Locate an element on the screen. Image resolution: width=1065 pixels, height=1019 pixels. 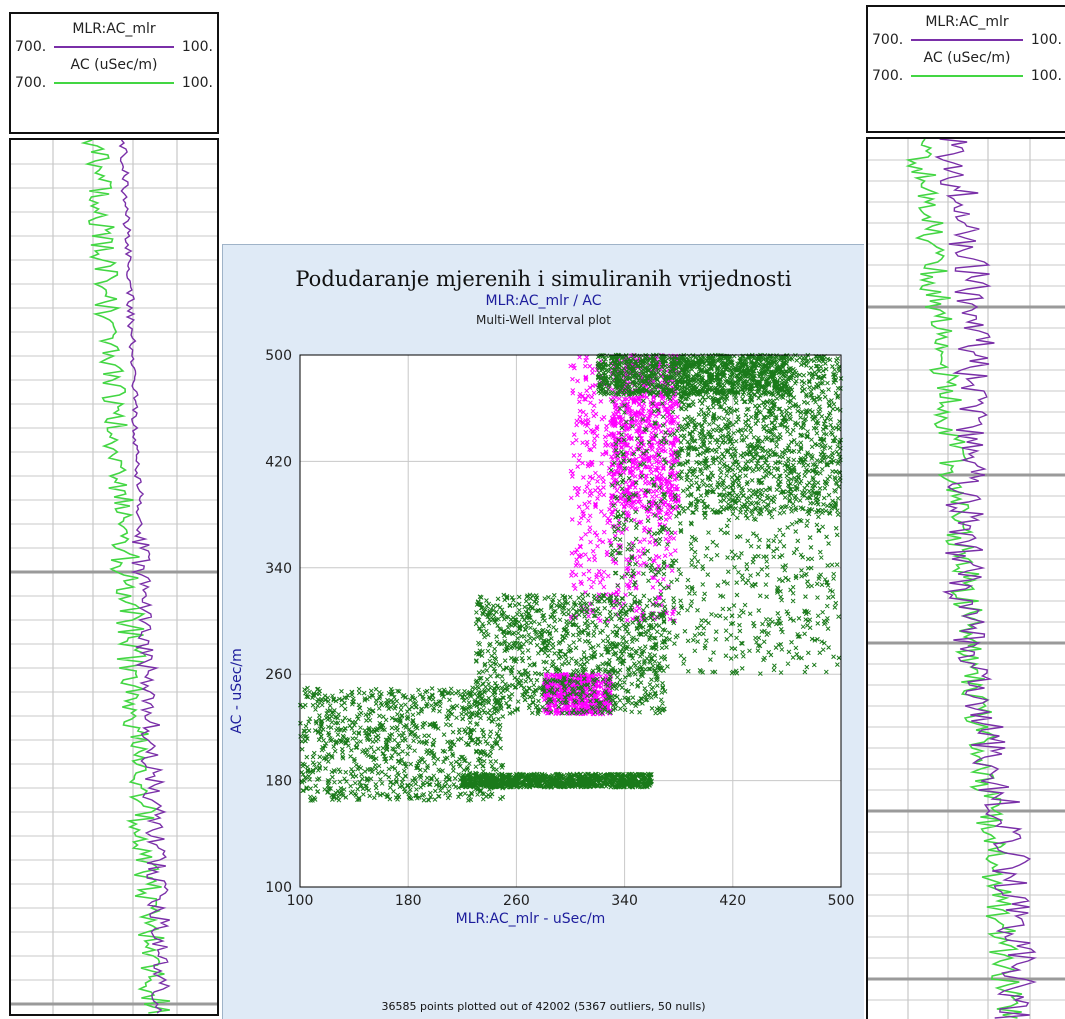
left-legend-curve2-scale: 700. 100. is located at coordinates (114, 83).